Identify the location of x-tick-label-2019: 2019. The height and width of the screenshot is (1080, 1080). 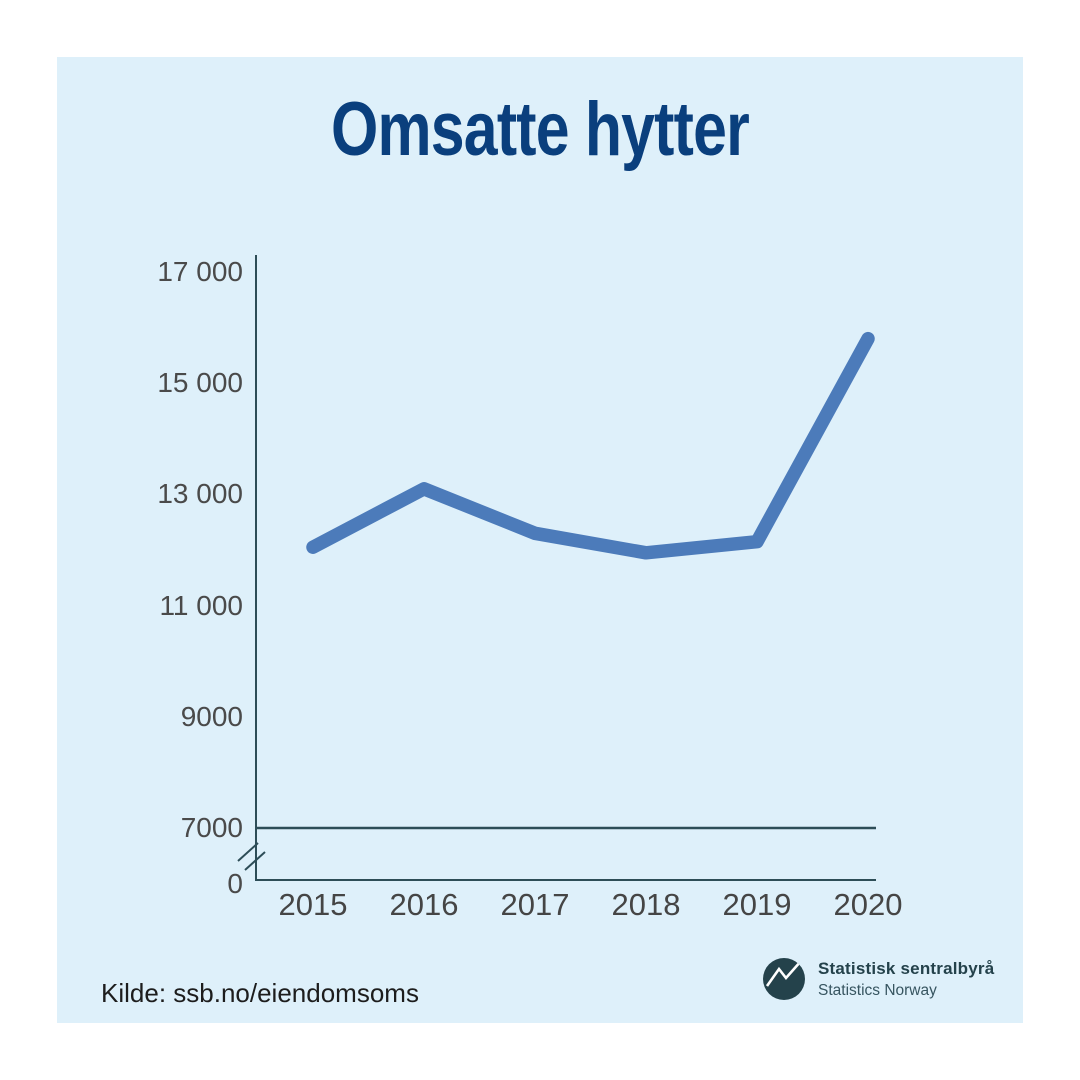
(757, 904).